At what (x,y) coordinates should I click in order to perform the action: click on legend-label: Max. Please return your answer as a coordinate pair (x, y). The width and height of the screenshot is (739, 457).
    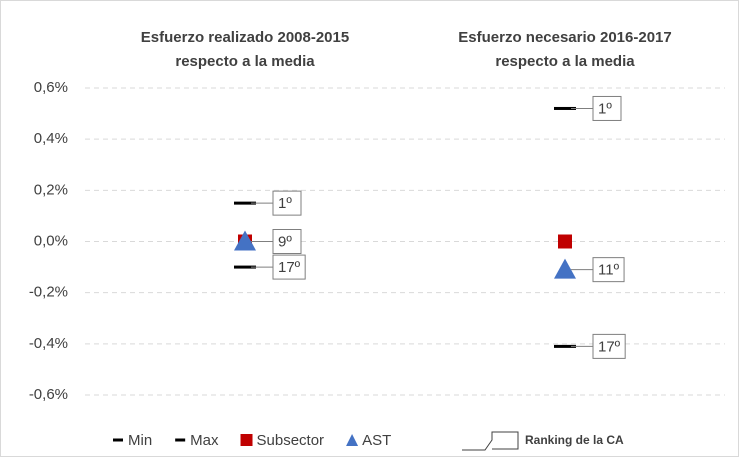
    Looking at the image, I should click on (204, 440).